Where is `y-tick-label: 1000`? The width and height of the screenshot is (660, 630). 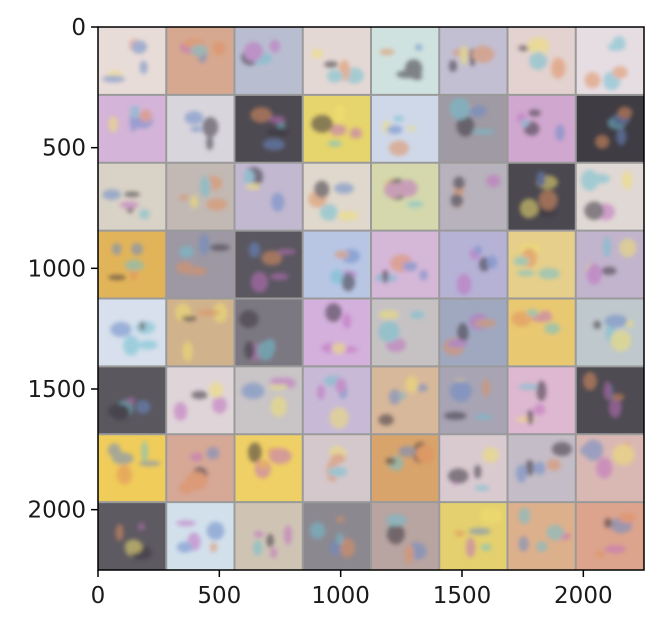 y-tick-label: 1000 is located at coordinates (56, 269).